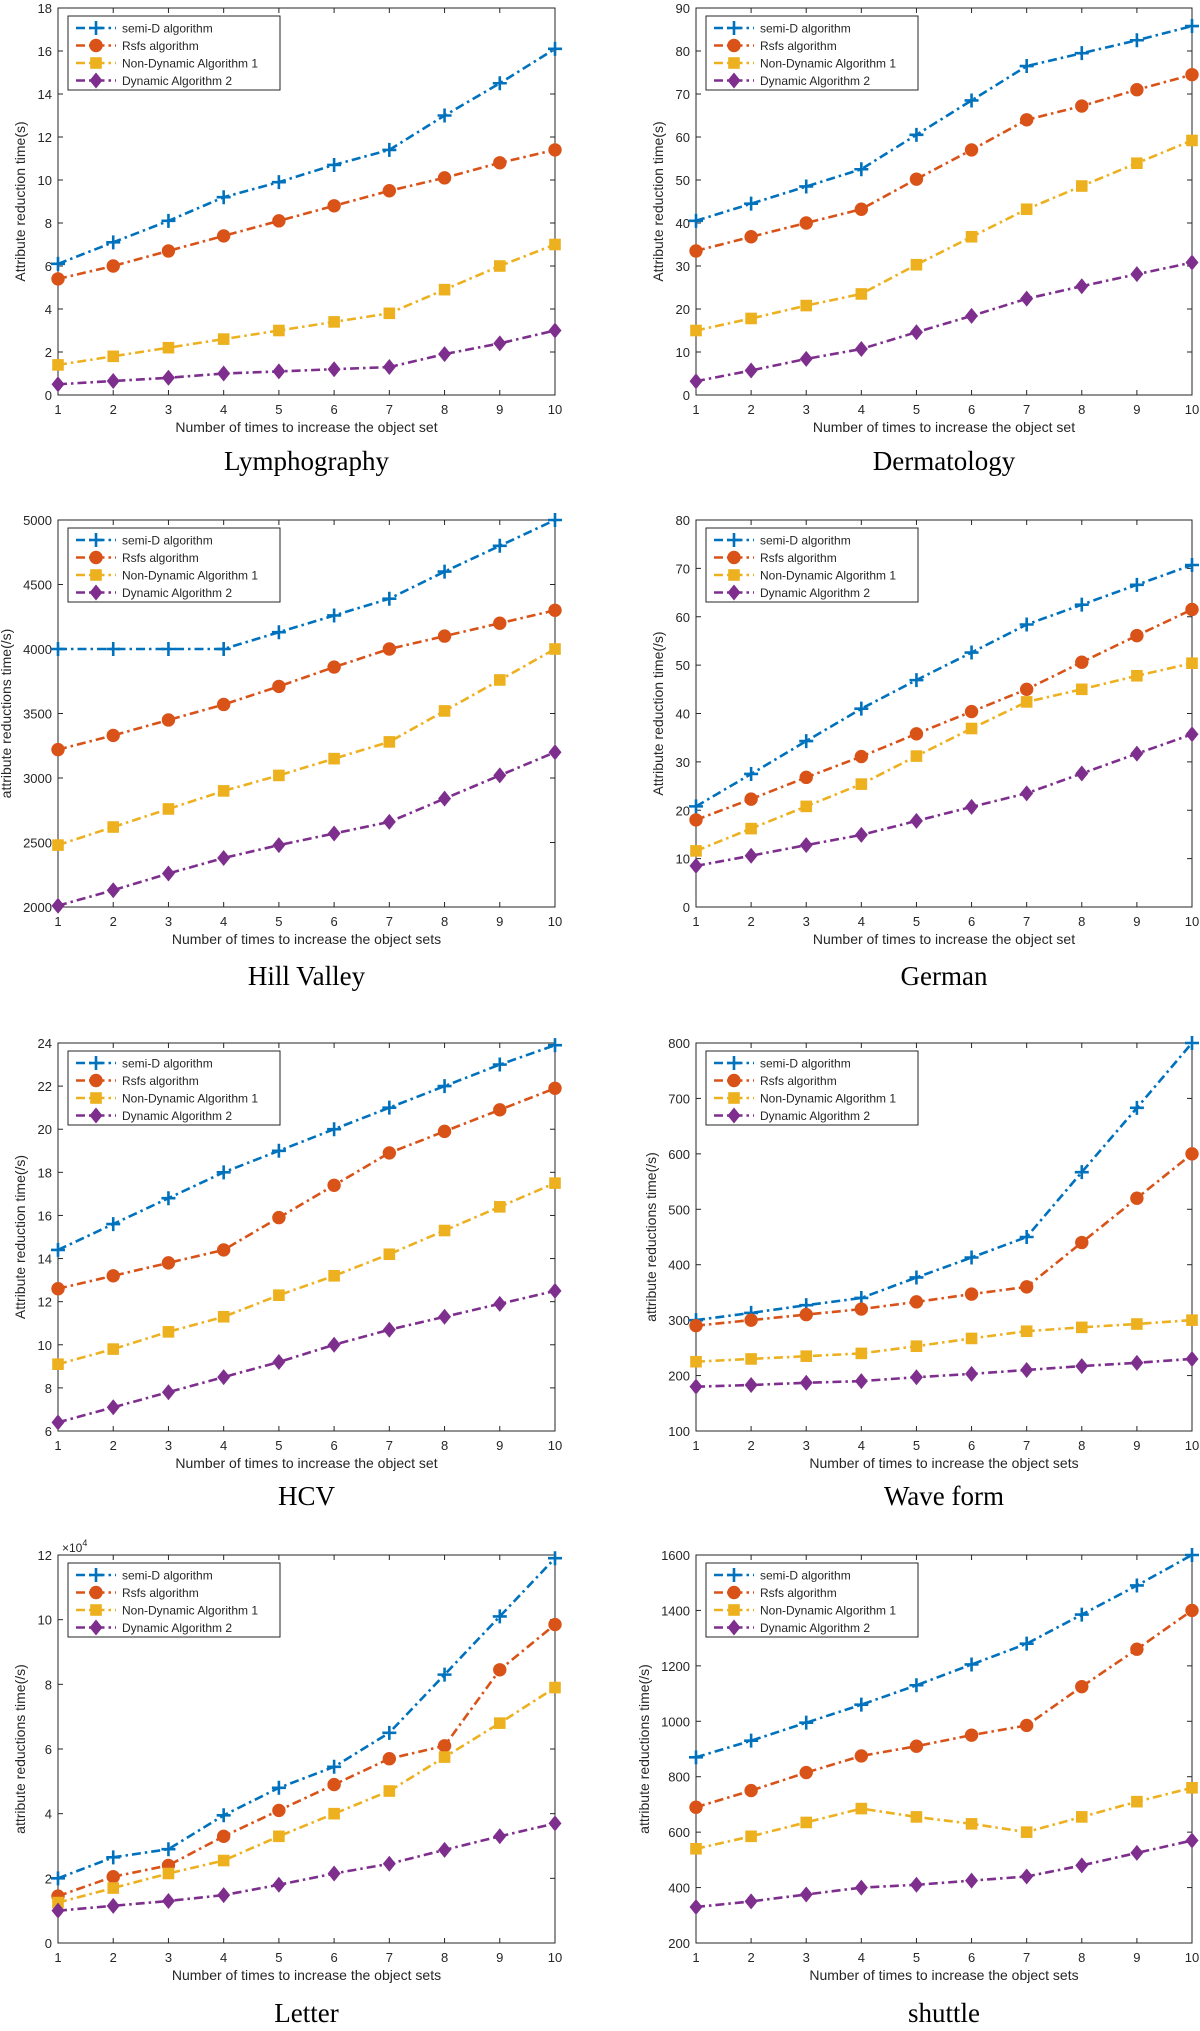  I want to click on y-tick-label: 30, so click(683, 266).